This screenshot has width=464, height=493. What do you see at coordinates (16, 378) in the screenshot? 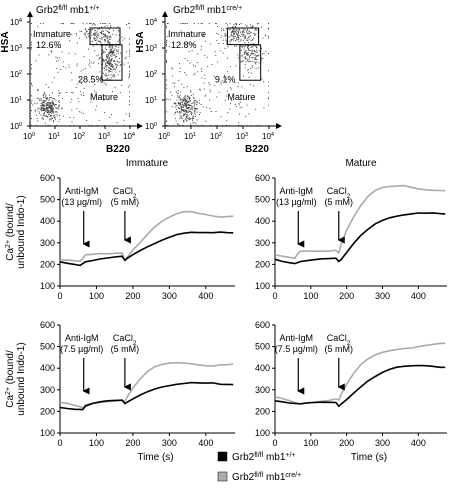
I see `y-axis-label: Ca2+ (bound/unbound Indo-1)` at bounding box center [16, 378].